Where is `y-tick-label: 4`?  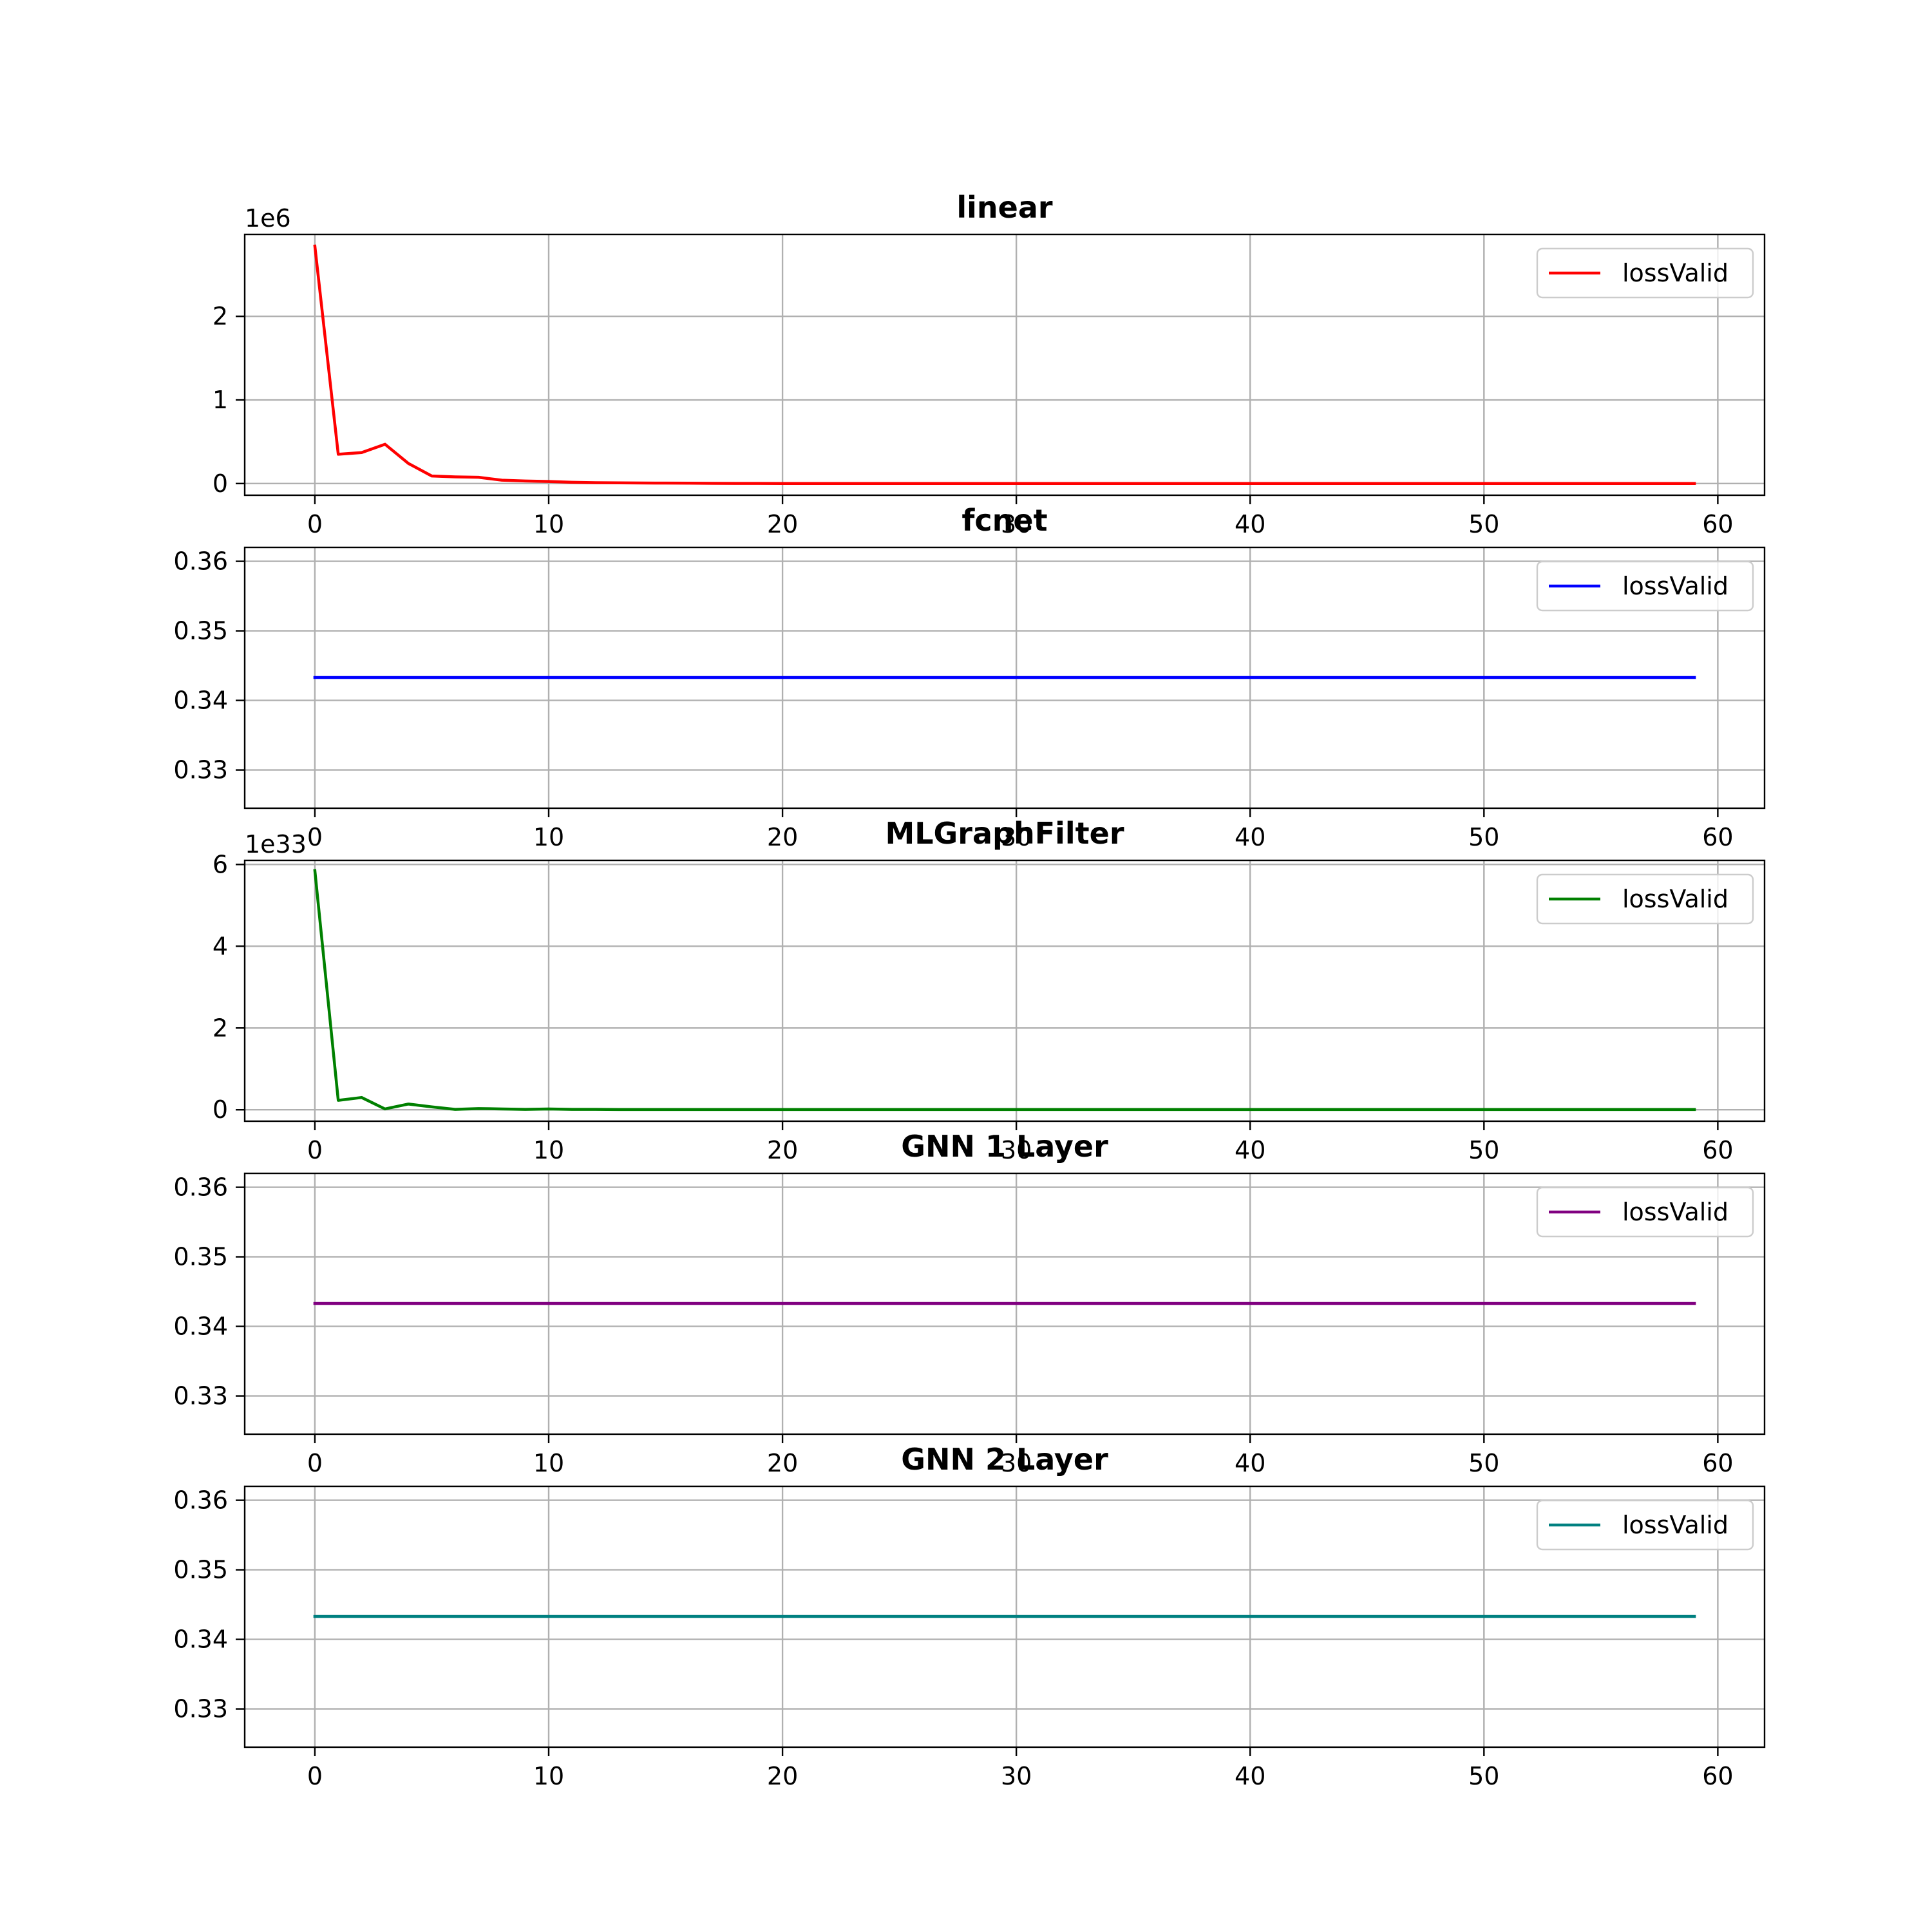 y-tick-label: 4 is located at coordinates (221, 946).